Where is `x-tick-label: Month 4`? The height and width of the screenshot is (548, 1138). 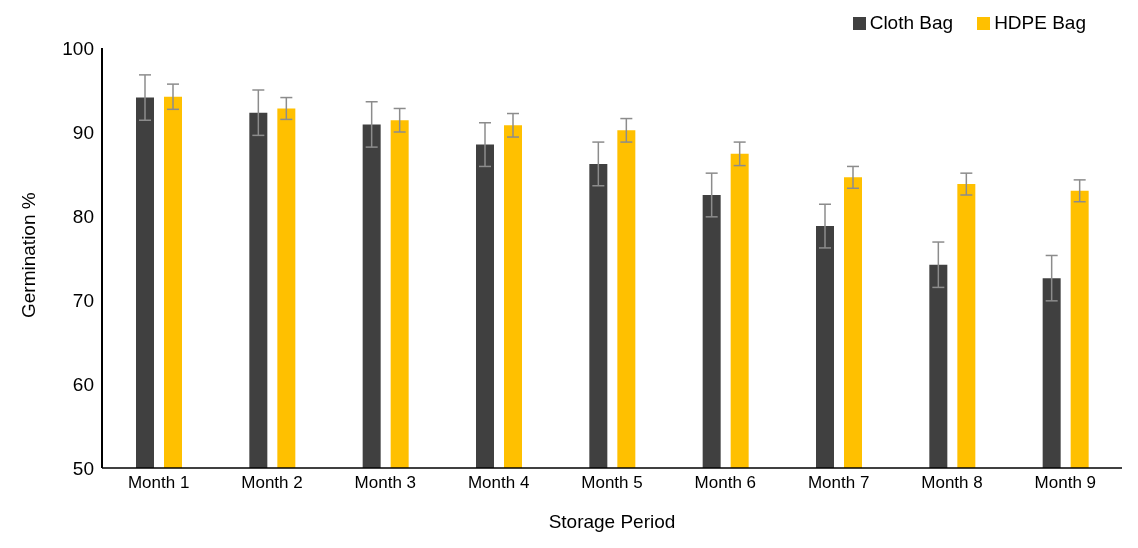
x-tick-label: Month 4 is located at coordinates (498, 483).